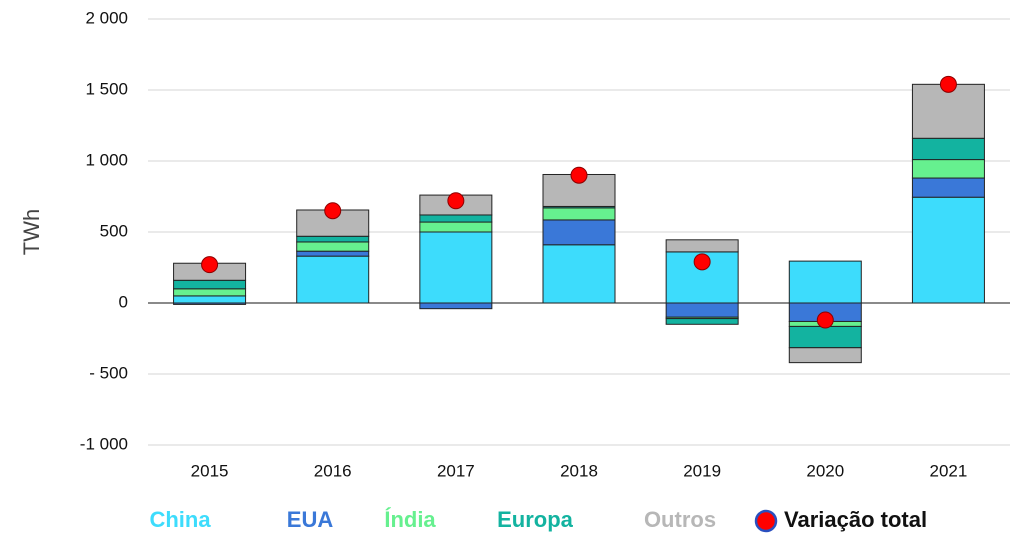 Image resolution: width=1020 pixels, height=538 pixels. Describe the element at coordinates (31, 232) in the screenshot. I see `y-axis-label: TWh` at that location.